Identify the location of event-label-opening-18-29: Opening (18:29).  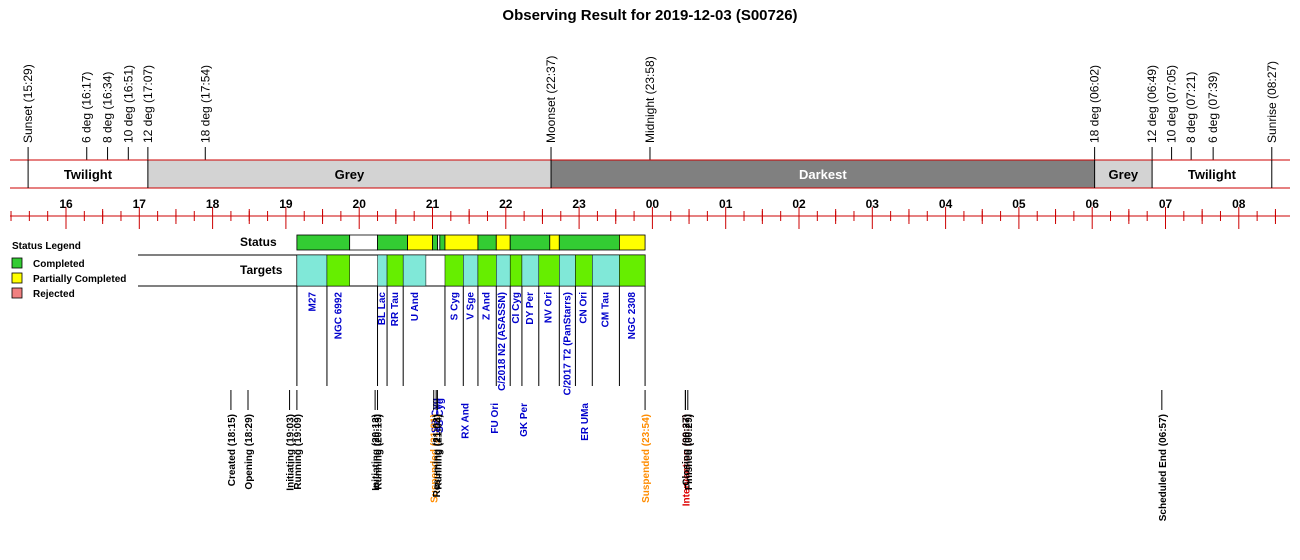
(249, 452).